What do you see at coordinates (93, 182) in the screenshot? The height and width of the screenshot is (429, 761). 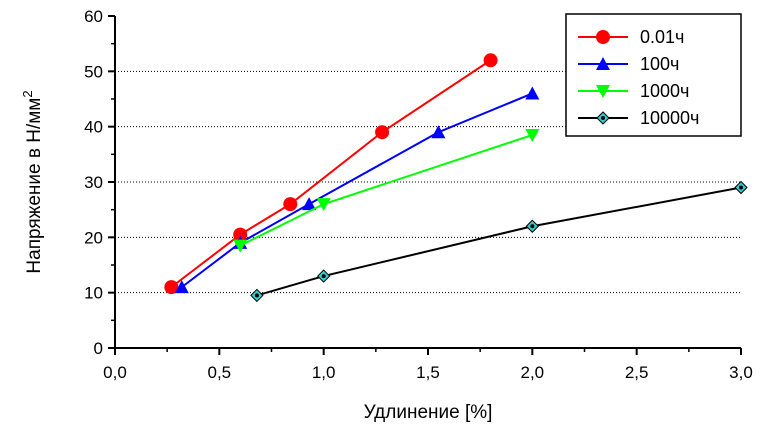 I see `y-tick-label: 30` at bounding box center [93, 182].